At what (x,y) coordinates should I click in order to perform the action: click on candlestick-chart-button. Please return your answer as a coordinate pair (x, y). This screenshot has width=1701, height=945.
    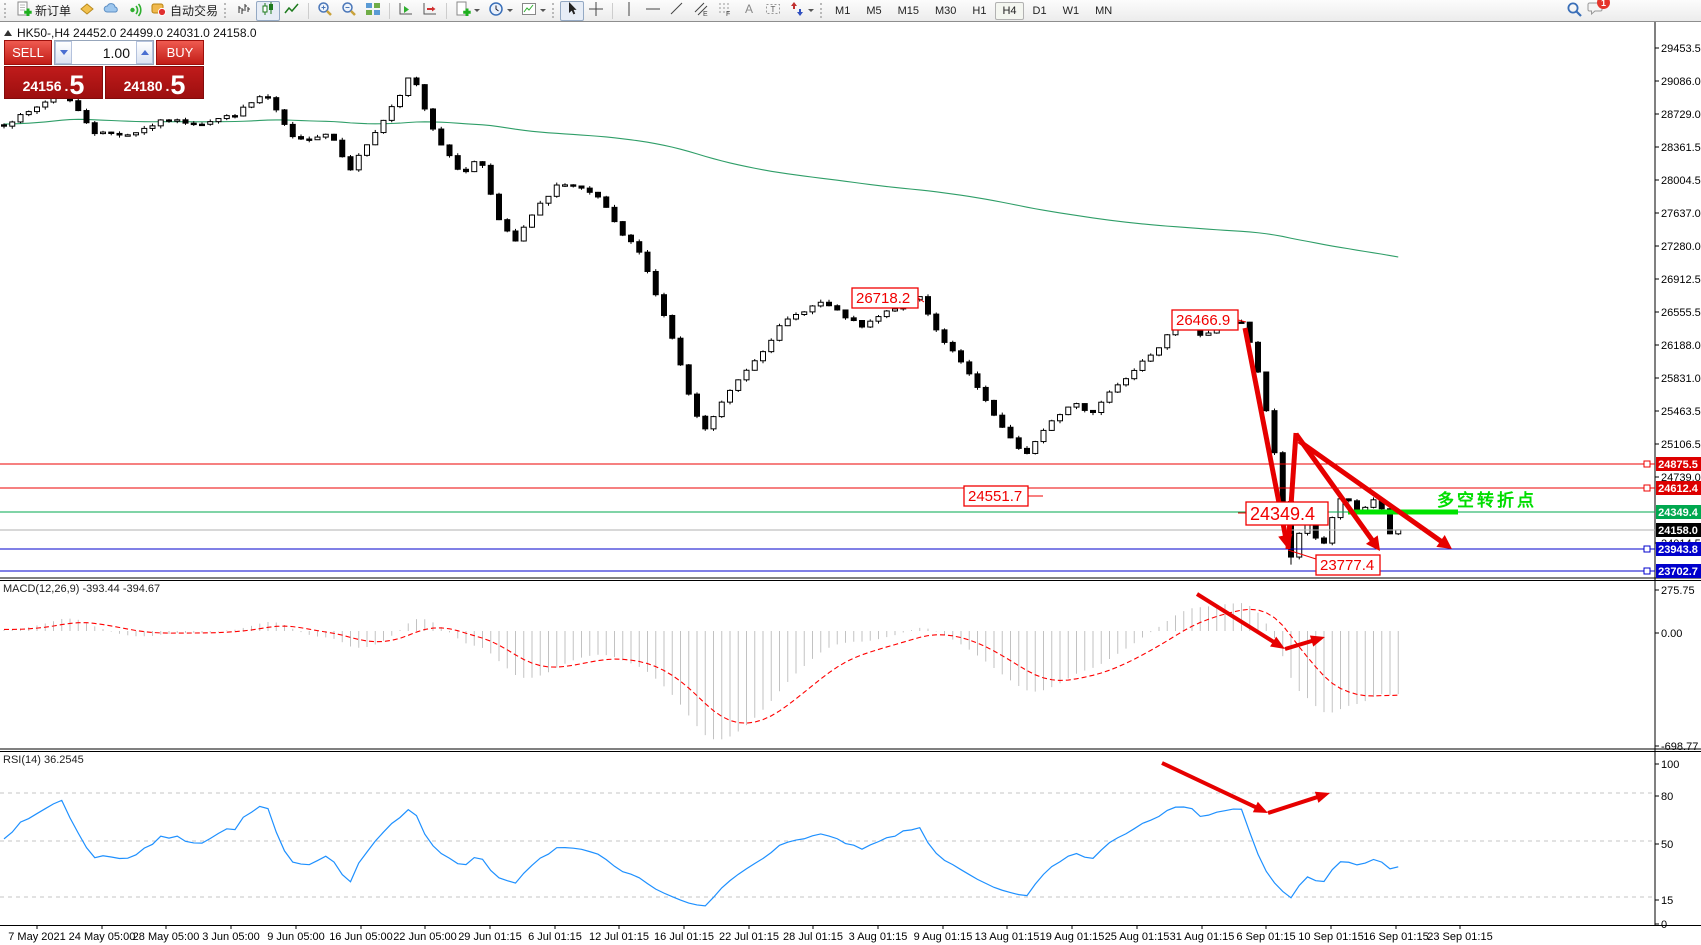
    Looking at the image, I should click on (268, 10).